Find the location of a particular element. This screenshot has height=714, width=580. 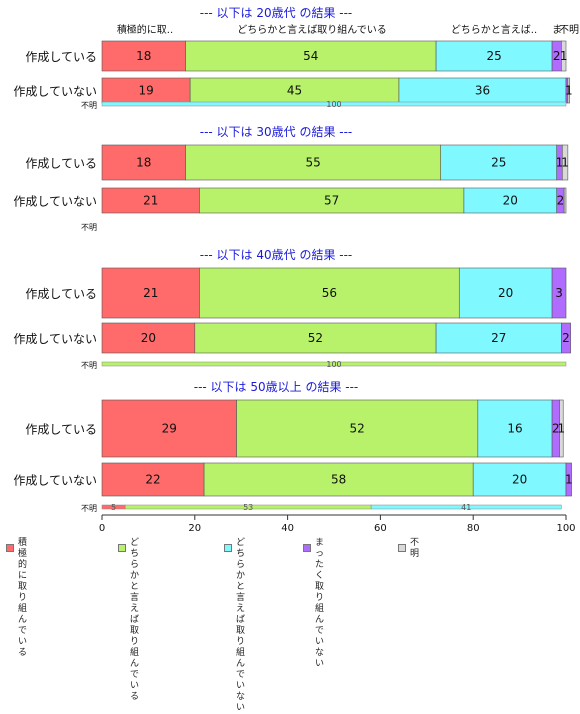

bar-value-label: 55 is located at coordinates (312, 163).